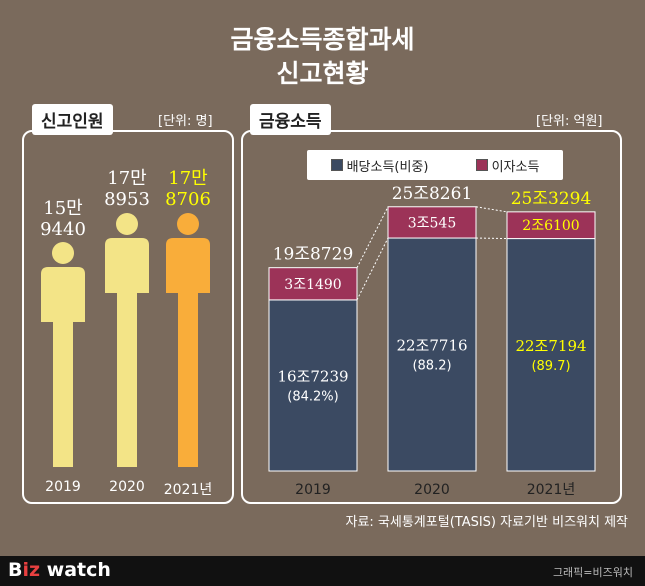 The height and width of the screenshot is (586, 645). I want to click on people-value-label: 17만 8953, so click(127, 189).